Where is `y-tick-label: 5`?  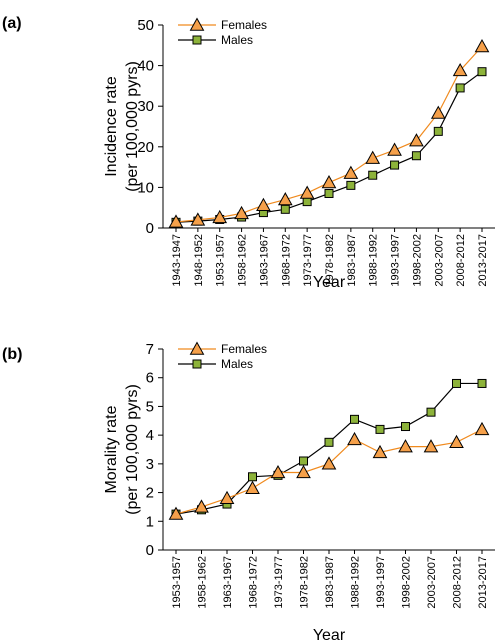
y-tick-label: 5 is located at coordinates (150, 406).